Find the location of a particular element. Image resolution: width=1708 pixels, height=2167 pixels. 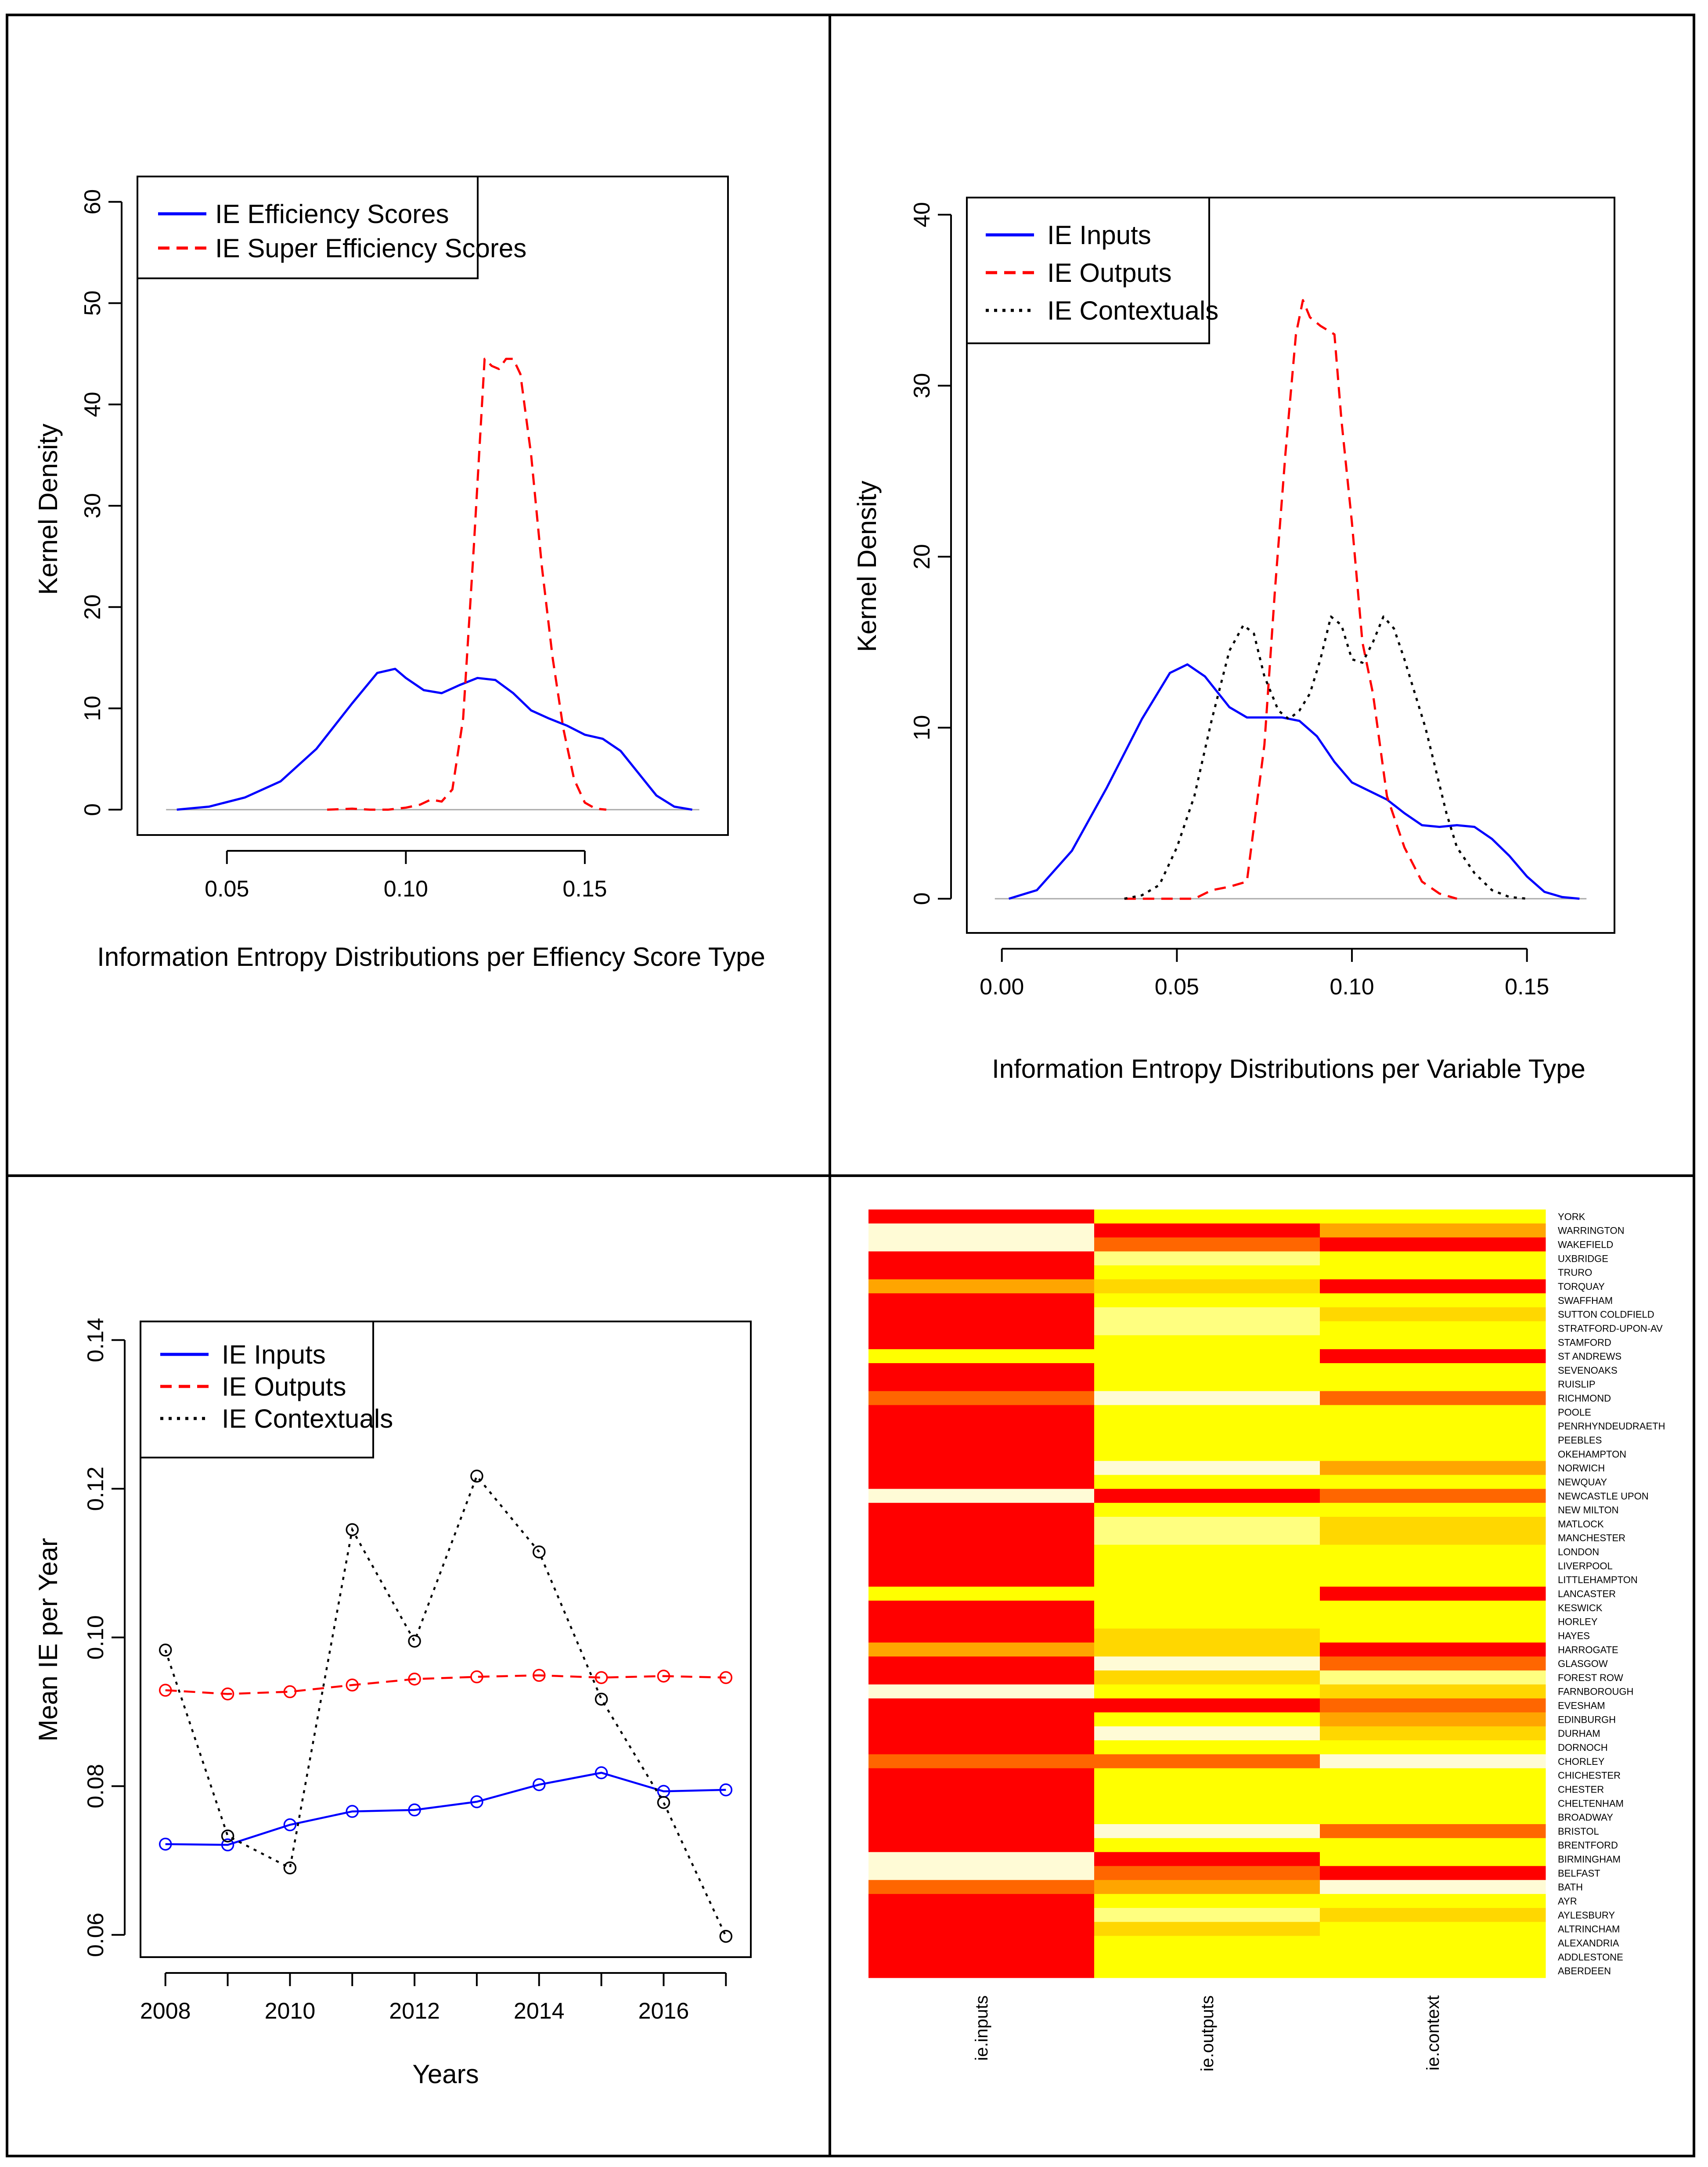

heatmap-cell-evesham-ie-outputs is located at coordinates (1207, 1705).